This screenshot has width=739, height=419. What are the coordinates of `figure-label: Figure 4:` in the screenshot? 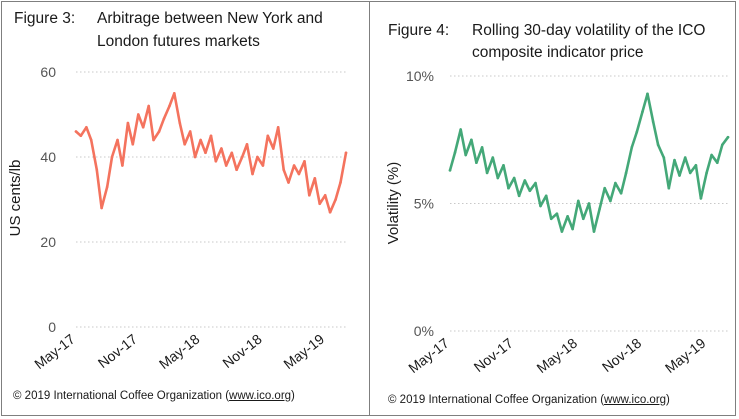 It's located at (419, 30).